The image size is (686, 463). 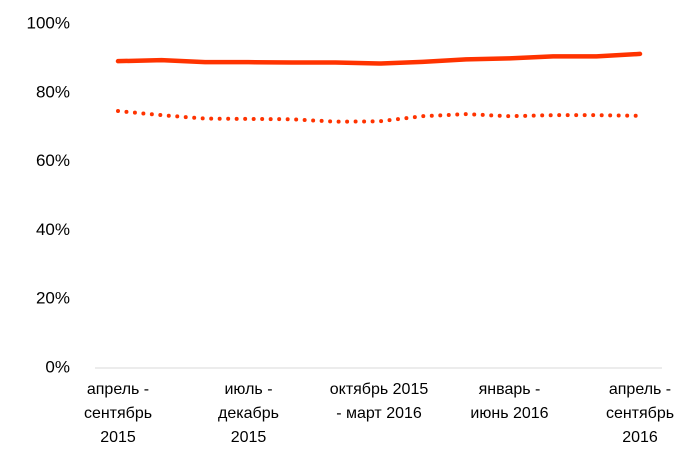 I want to click on x-tick-label: апрель - сентябрь 2015, so click(x=118, y=413).